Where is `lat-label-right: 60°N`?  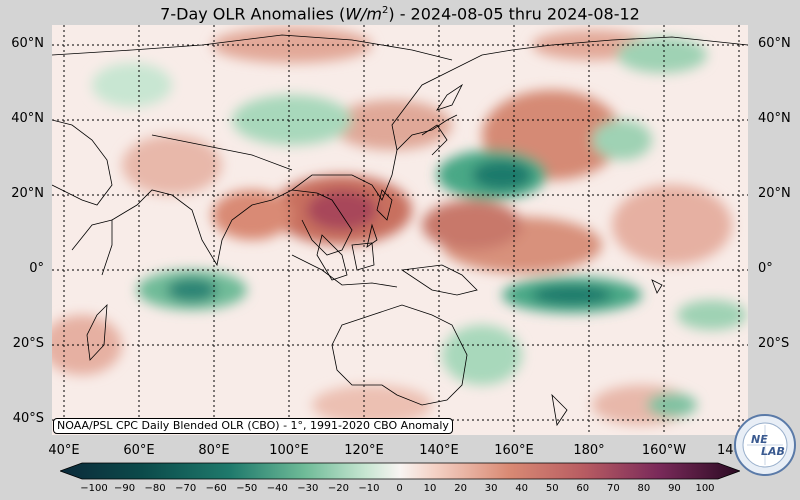 lat-label-right: 60°N is located at coordinates (774, 43).